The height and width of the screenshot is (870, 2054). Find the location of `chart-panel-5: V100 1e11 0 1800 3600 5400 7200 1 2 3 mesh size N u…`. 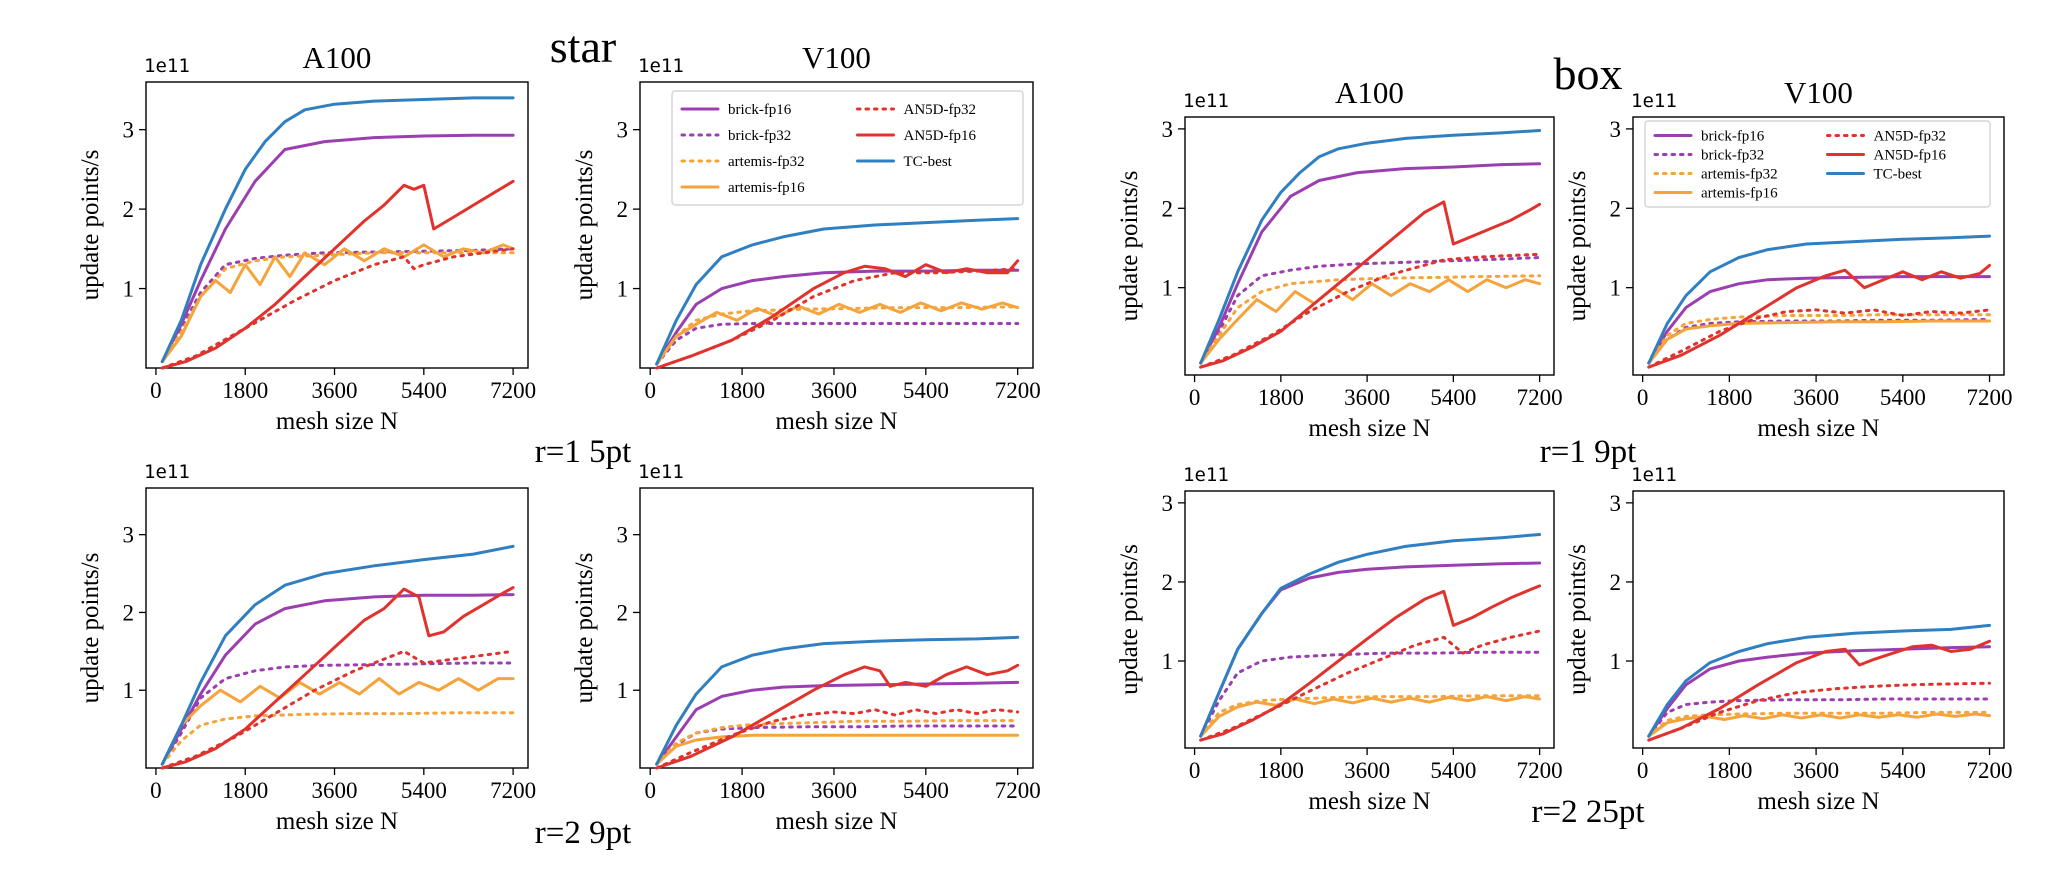

chart-panel-5: V100 1e11 0 1800 3600 5400 7200 1 2 3 mesh size N u… is located at coordinates (1788, 258).